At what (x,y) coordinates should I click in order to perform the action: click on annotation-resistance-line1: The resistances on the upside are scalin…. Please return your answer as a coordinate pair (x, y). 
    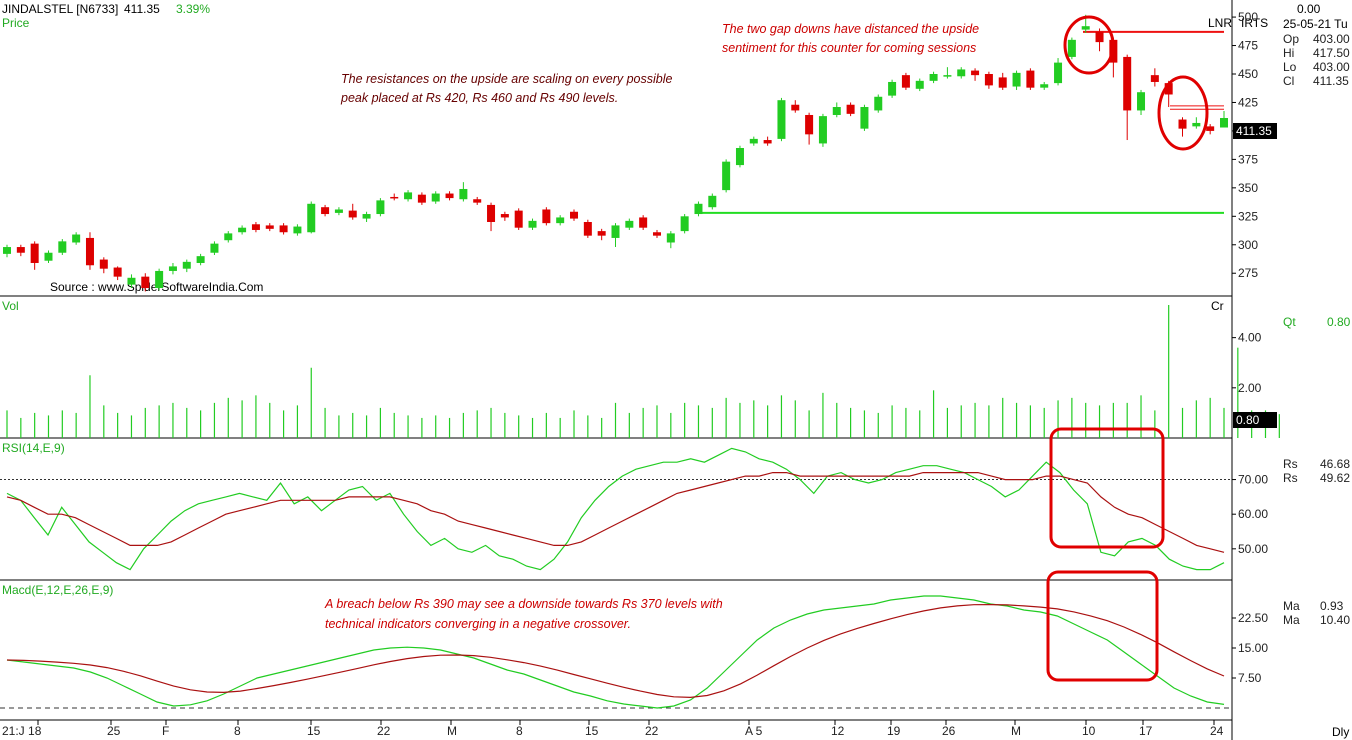
    Looking at the image, I should click on (506, 79).